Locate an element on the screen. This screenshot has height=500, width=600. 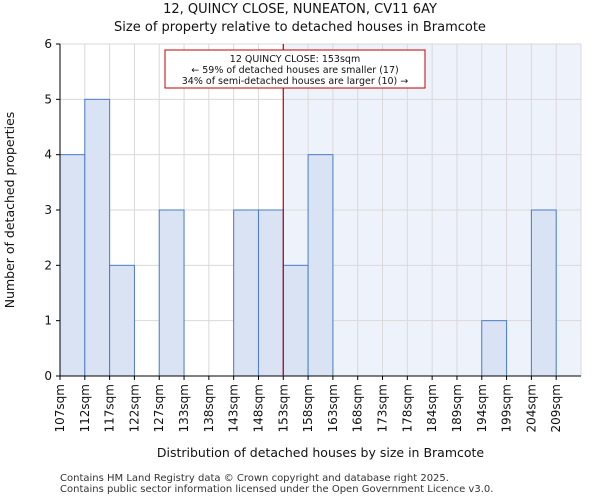
x-tick-label: 127sqm is located at coordinates (159, 408).